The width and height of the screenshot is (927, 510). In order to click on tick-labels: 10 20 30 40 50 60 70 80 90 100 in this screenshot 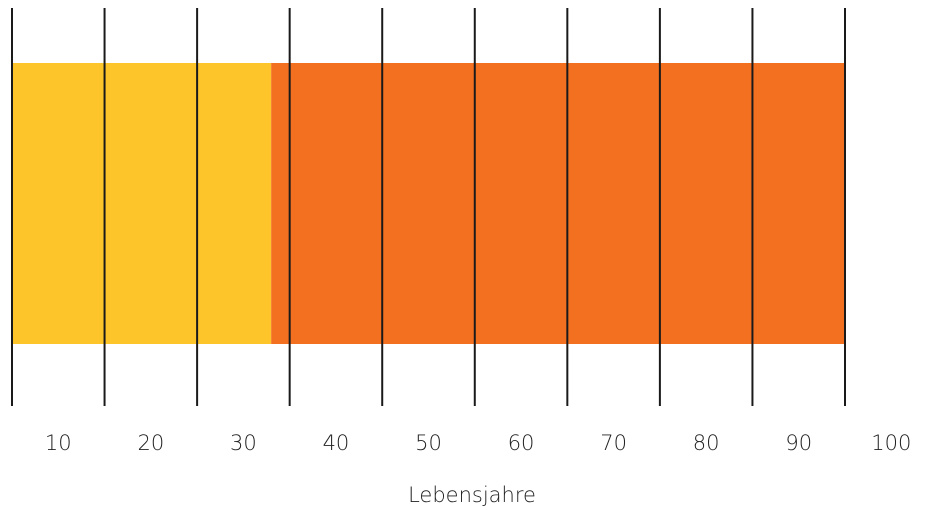, I will do `click(478, 443)`.